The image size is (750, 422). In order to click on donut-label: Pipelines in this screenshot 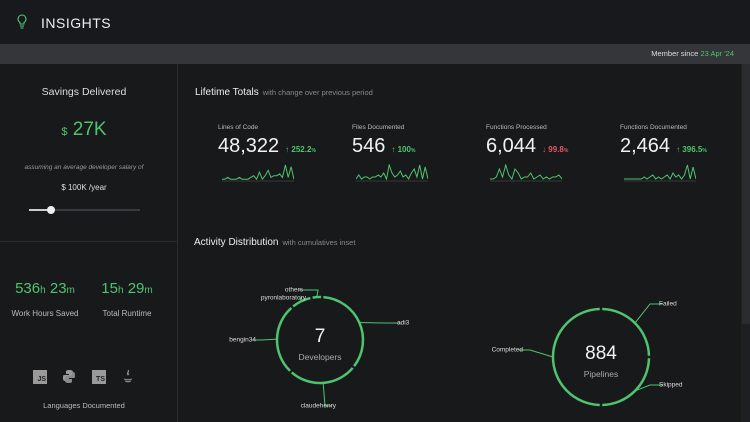, I will do `click(601, 374)`.